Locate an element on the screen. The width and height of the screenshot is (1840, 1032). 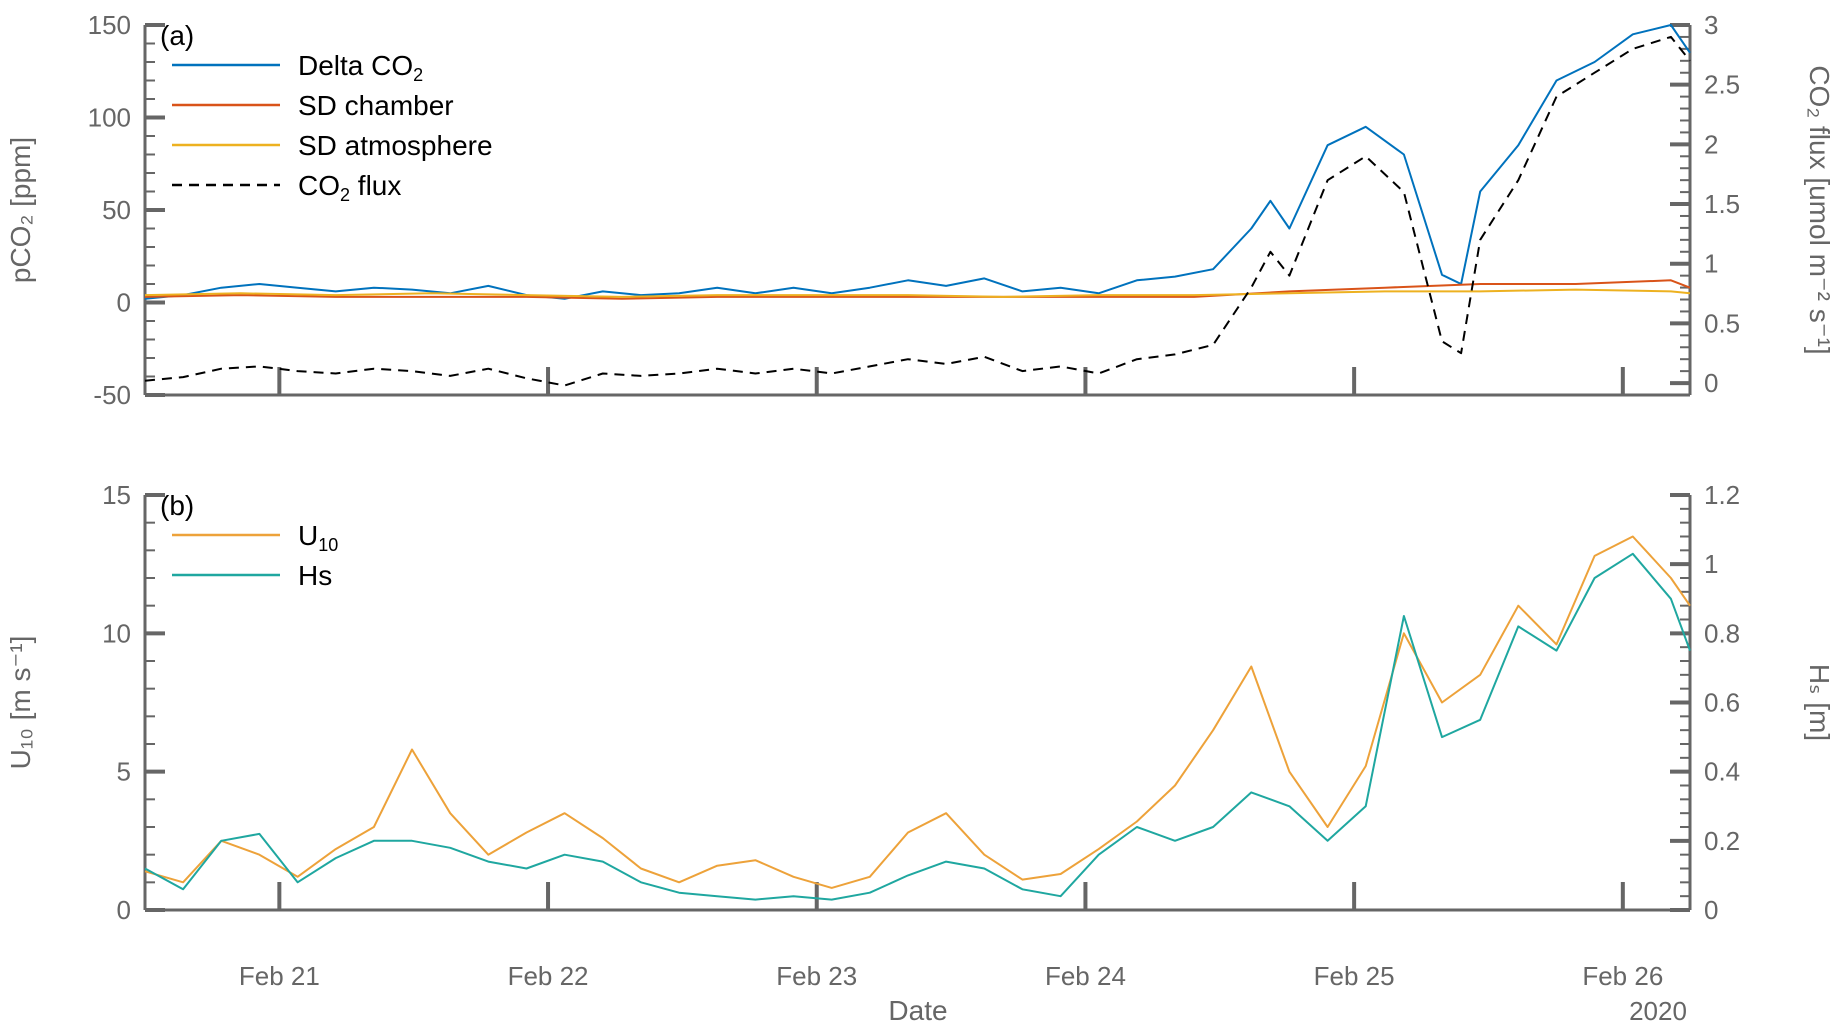
x-tick-label: Feb 25 is located at coordinates (1354, 976).